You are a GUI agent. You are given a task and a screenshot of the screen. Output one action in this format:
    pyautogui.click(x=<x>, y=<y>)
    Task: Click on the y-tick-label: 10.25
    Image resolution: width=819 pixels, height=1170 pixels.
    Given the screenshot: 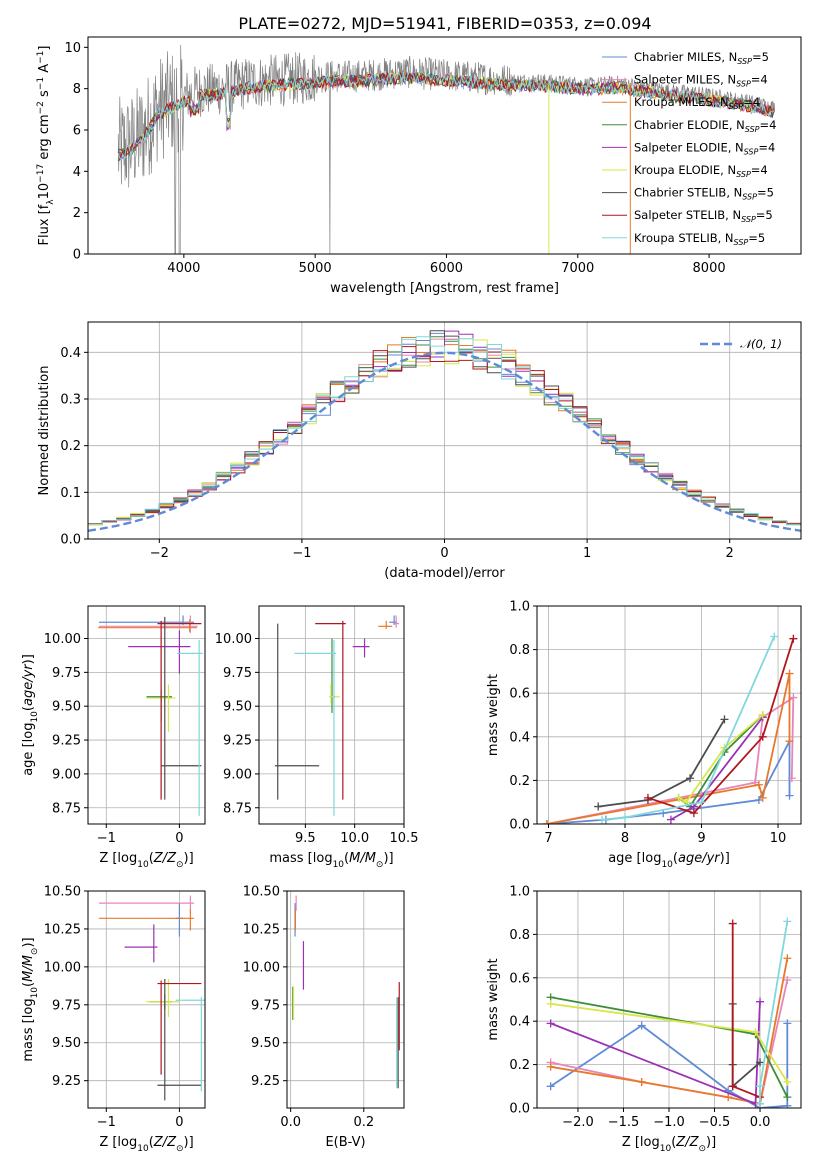 What is the action you would take?
    pyautogui.click(x=261, y=929)
    